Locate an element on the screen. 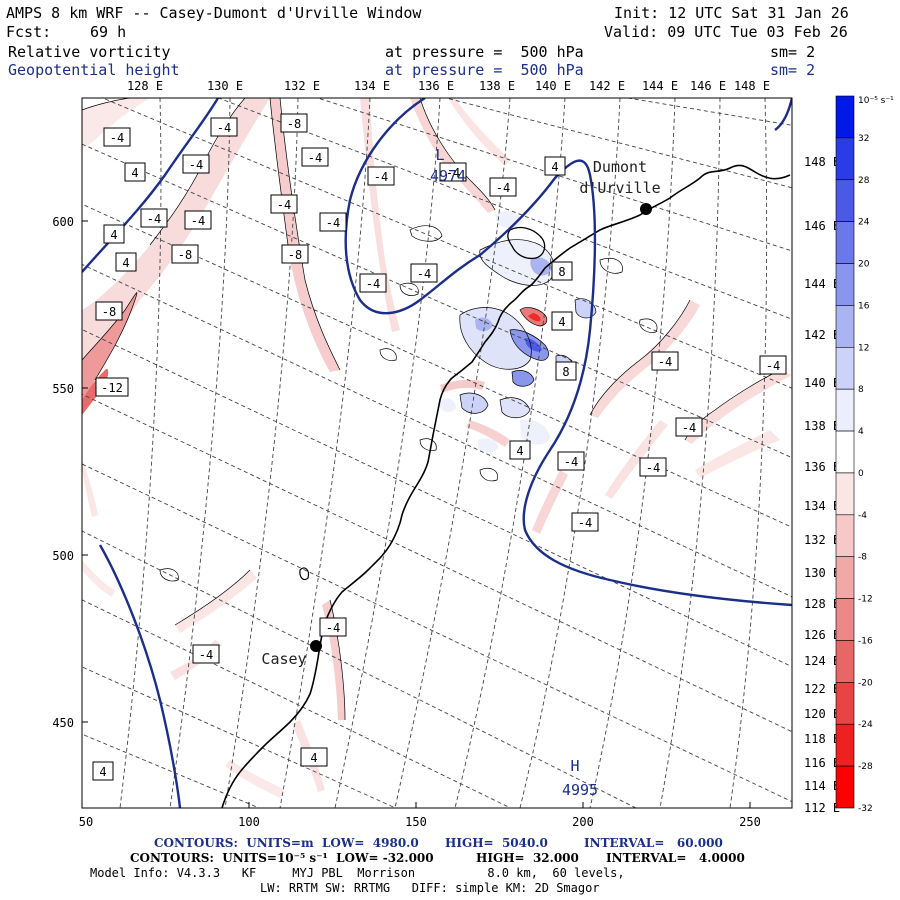  svg-text: 122 E is located at coordinates (822, 689).